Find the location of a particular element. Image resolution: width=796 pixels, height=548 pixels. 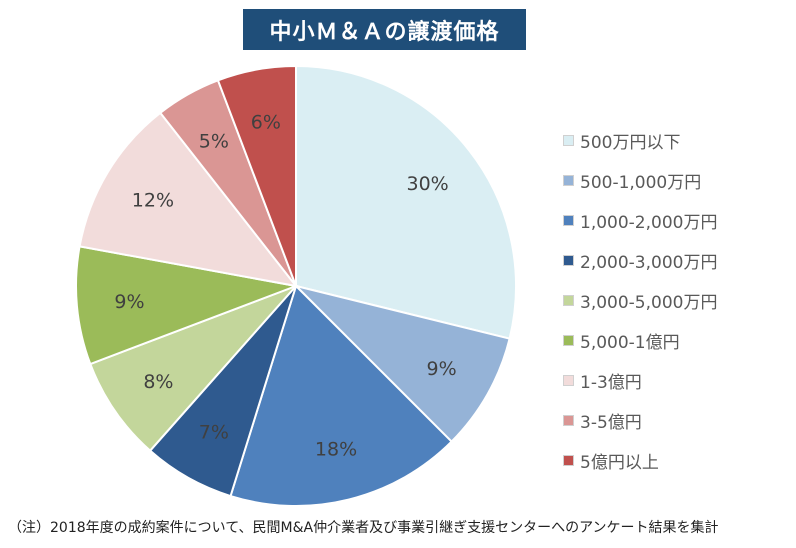

legend-item: 3,000-5,000万円 is located at coordinates (640, 300).